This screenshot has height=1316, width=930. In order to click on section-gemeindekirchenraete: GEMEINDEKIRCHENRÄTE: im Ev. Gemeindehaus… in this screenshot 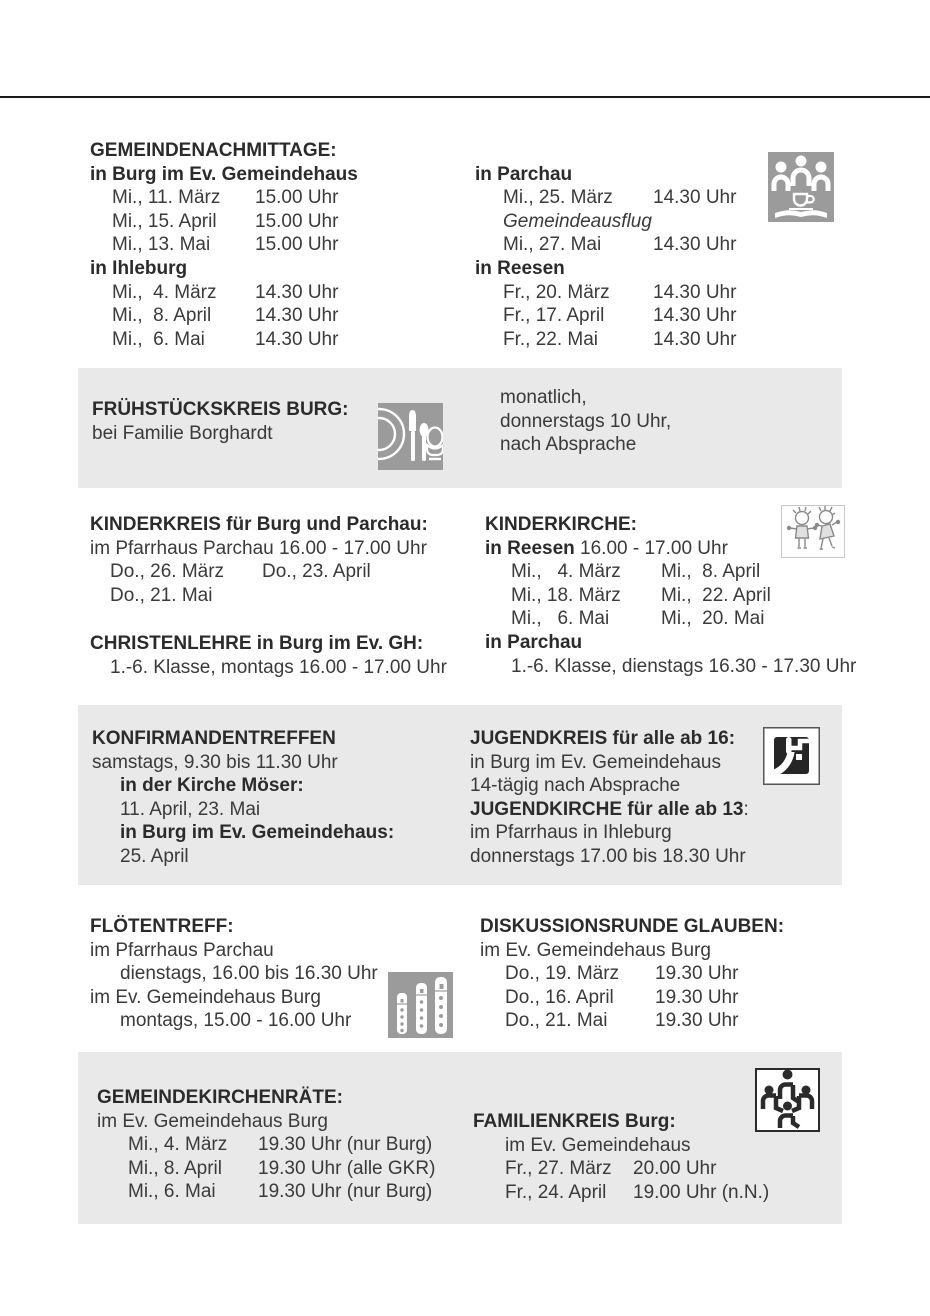, I will do `click(266, 1145)`.